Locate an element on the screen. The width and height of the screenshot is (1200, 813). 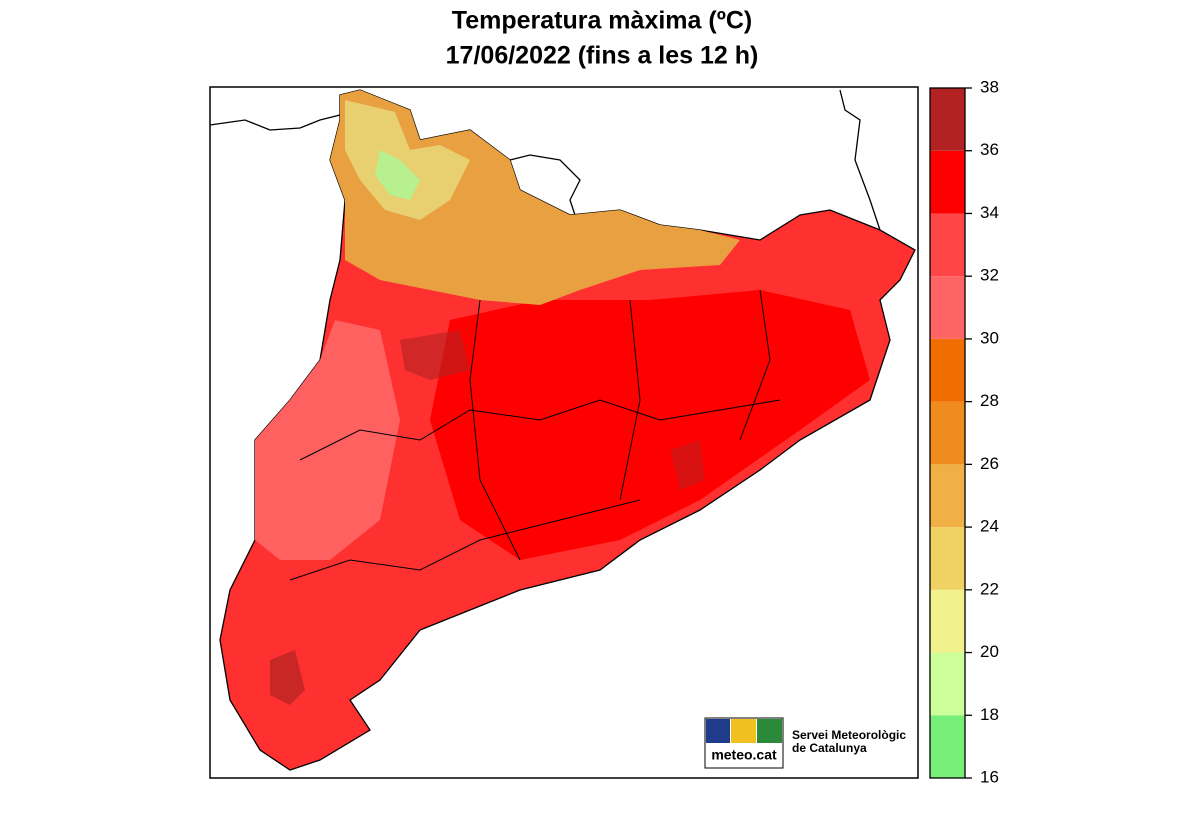
colorbar-frame is located at coordinates (947, 433).